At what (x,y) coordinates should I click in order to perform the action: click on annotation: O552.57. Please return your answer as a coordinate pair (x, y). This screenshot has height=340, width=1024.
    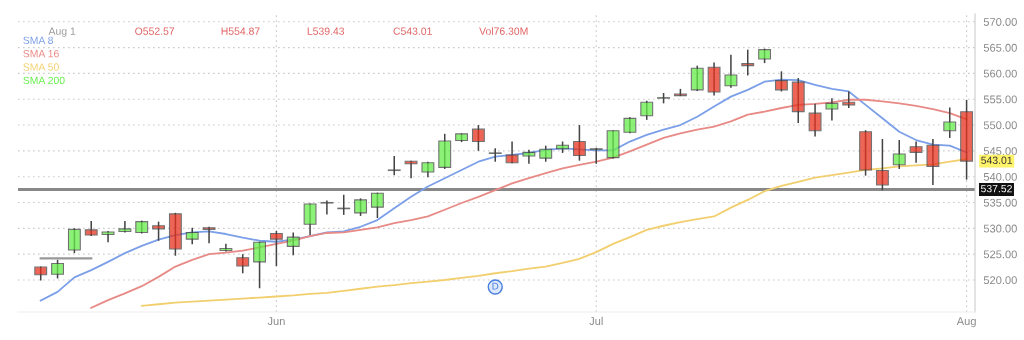
    Looking at the image, I should click on (155, 31).